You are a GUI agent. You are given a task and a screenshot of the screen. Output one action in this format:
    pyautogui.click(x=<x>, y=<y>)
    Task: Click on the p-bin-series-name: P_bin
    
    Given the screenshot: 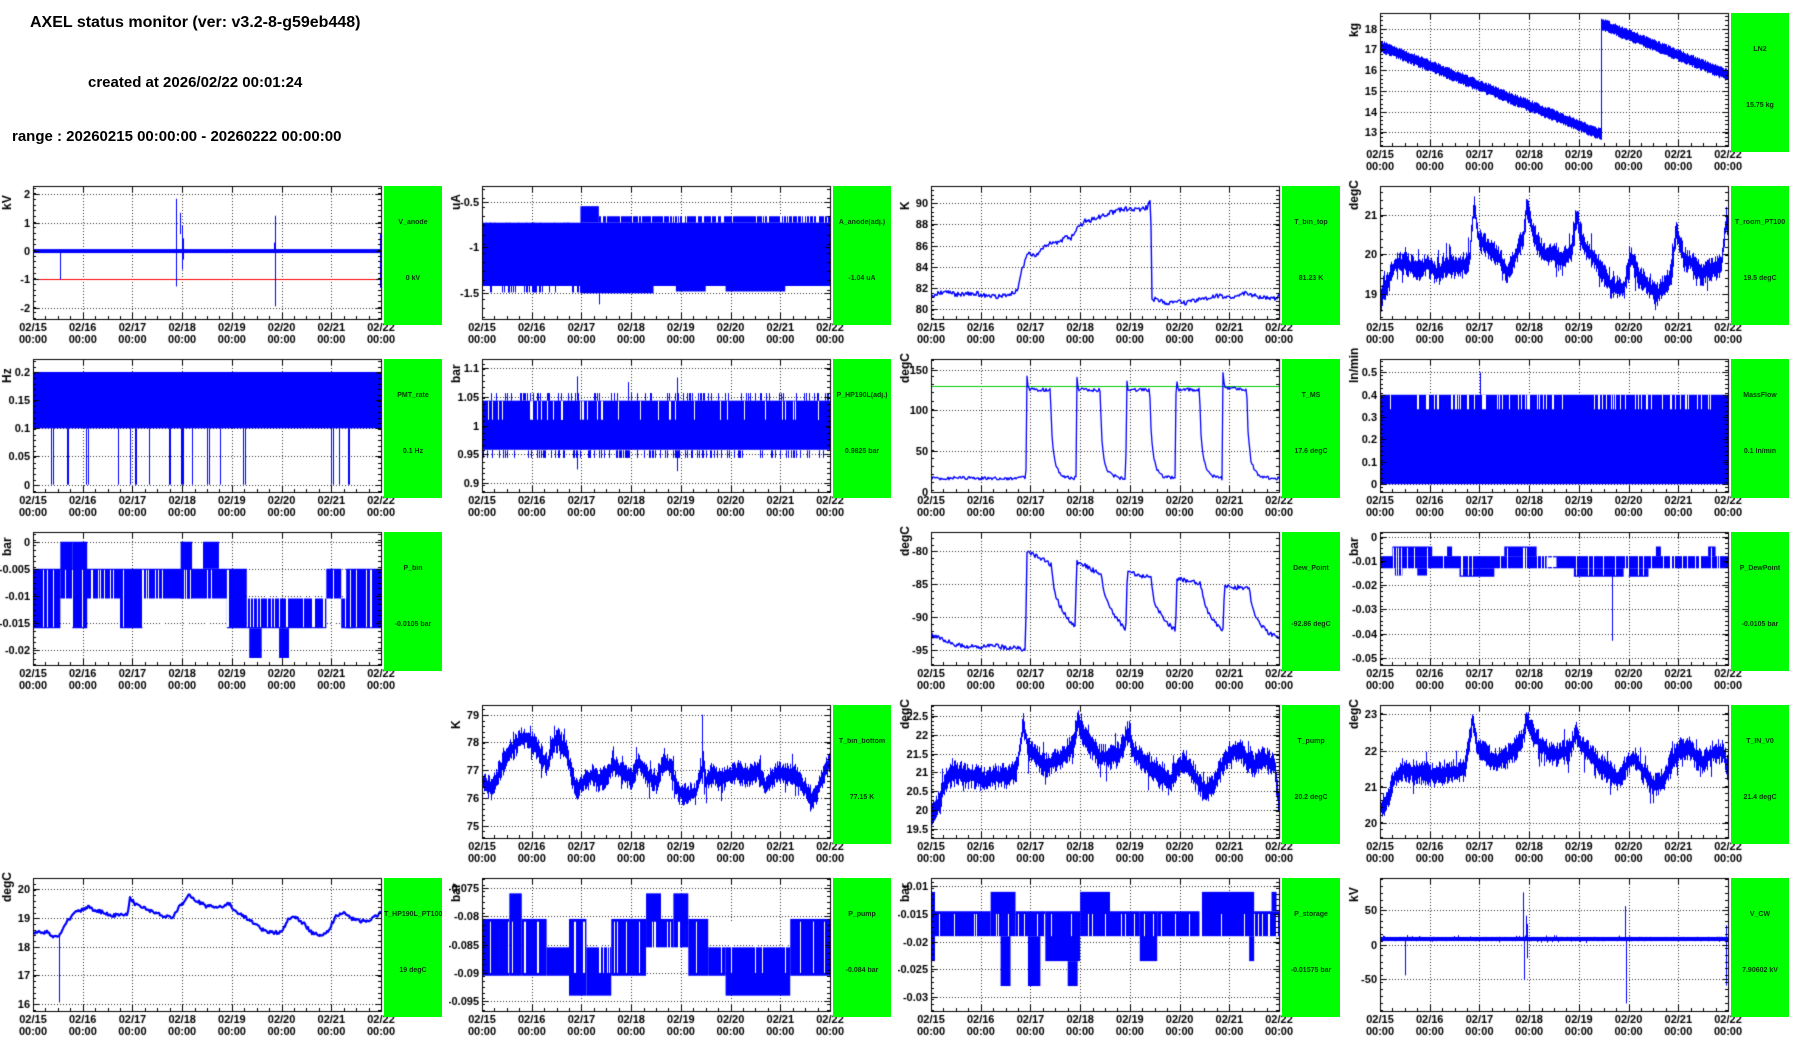 What is the action you would take?
    pyautogui.click(x=413, y=569)
    